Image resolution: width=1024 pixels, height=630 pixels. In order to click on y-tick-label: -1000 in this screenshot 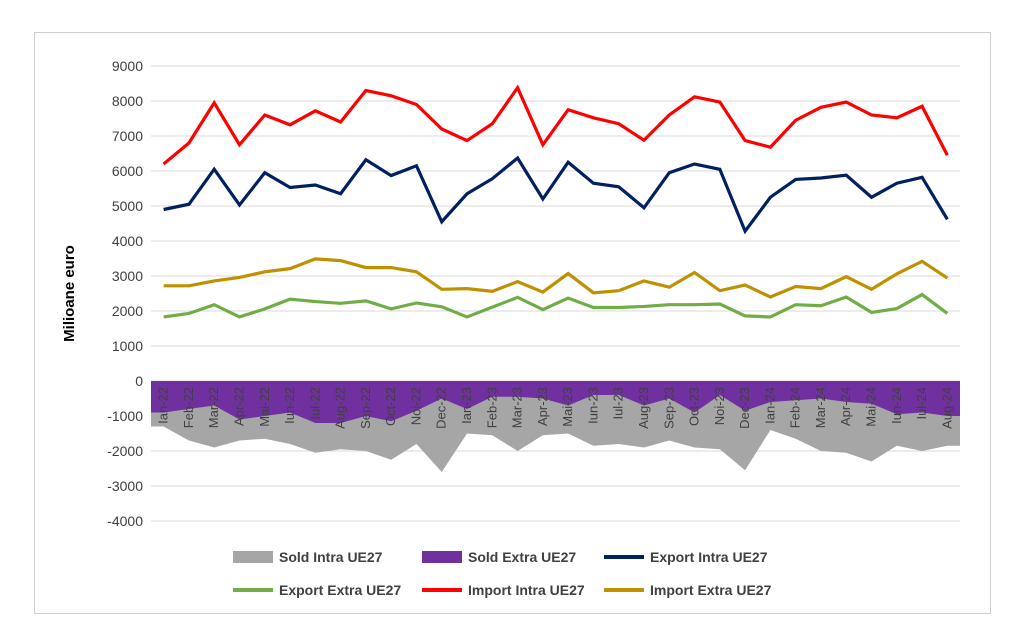, I will do `click(125, 416)`.